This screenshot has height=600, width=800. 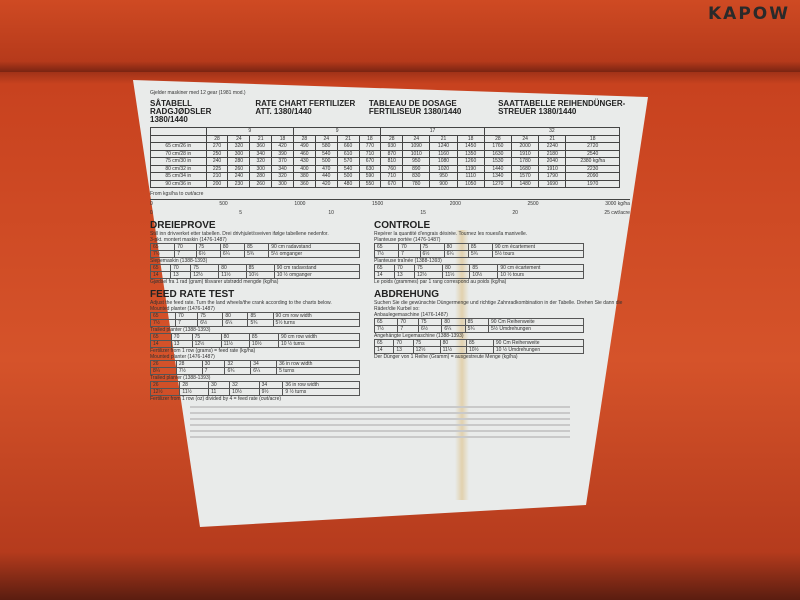 I want to click on mini-cell: 26, so click(x=163, y=364).